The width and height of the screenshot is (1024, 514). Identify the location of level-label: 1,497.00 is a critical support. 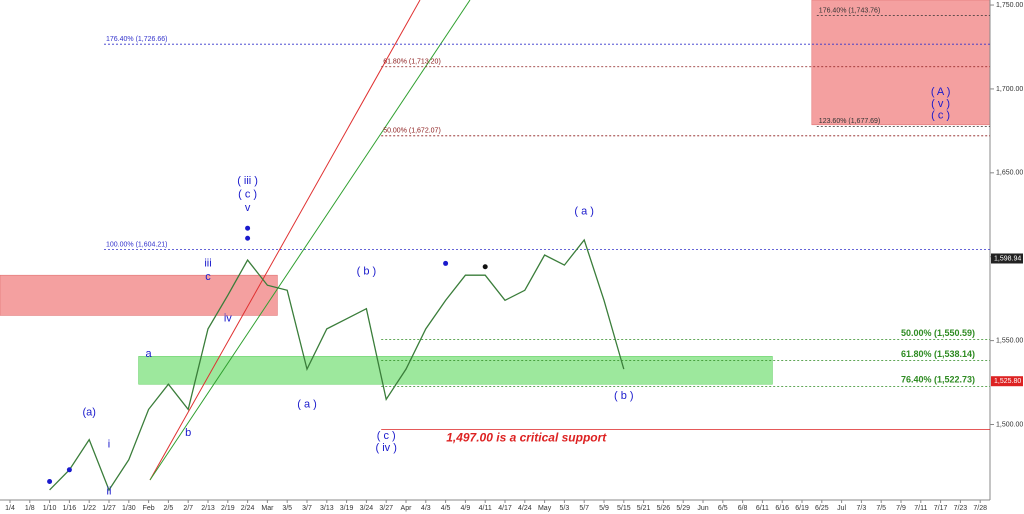
(526, 438).